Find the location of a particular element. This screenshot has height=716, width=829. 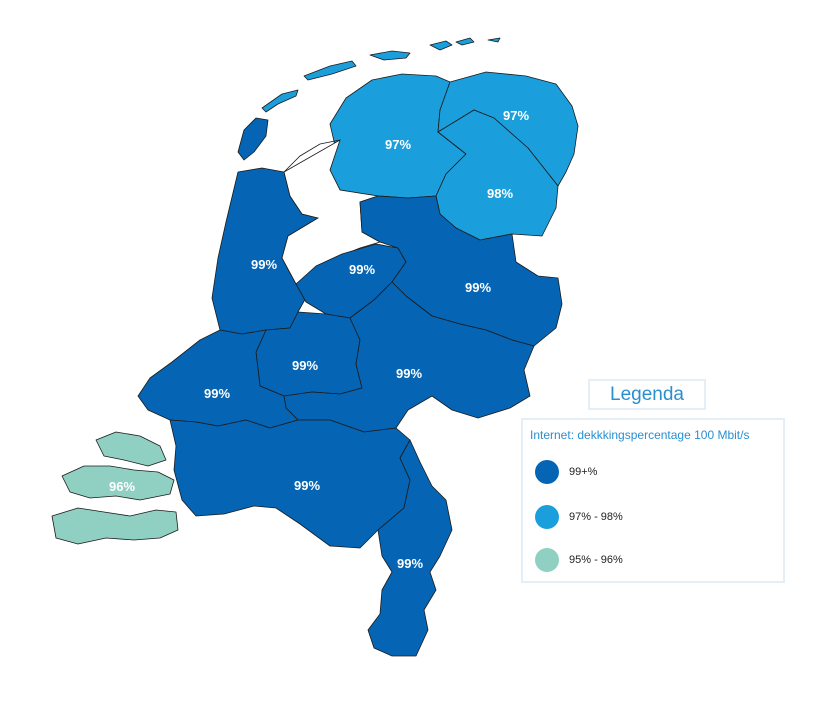

label-flevoland: 99% is located at coordinates (362, 269).